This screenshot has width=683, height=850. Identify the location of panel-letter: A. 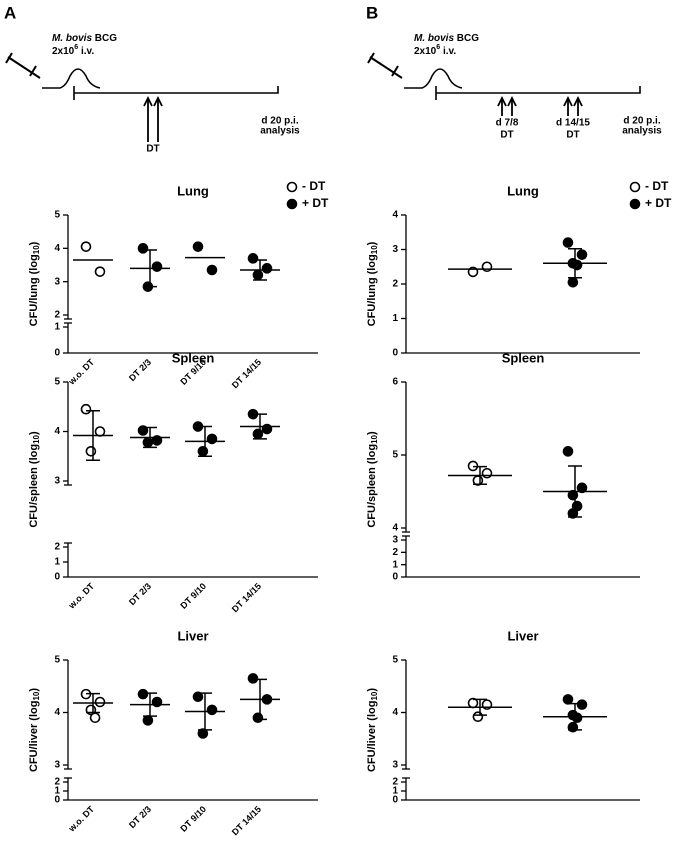
(10, 12).